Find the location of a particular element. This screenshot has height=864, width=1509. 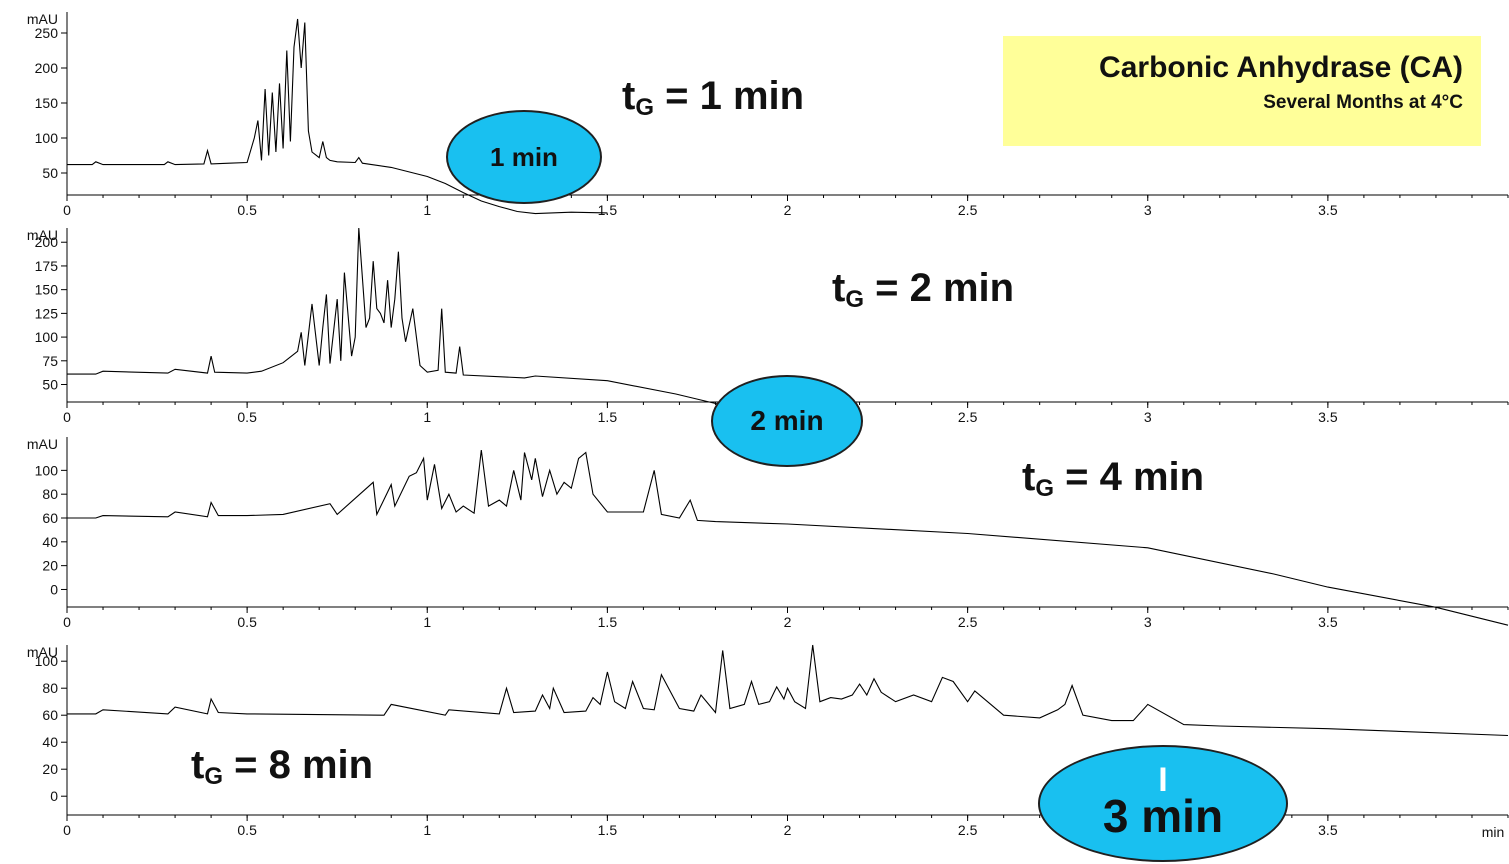

gradient-bubble-1min: 1 min is located at coordinates (524, 157).